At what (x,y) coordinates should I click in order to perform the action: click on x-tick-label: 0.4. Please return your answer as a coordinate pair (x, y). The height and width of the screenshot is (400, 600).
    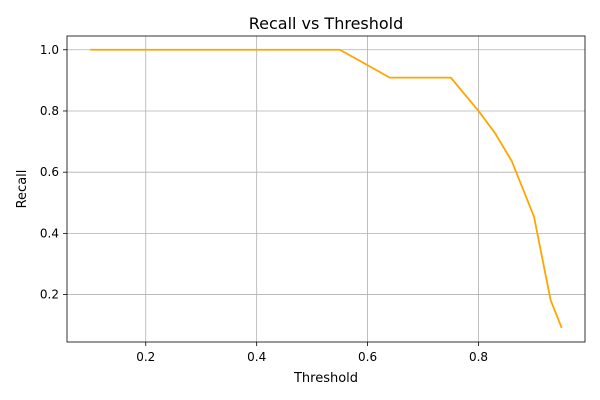
    Looking at the image, I should click on (256, 357).